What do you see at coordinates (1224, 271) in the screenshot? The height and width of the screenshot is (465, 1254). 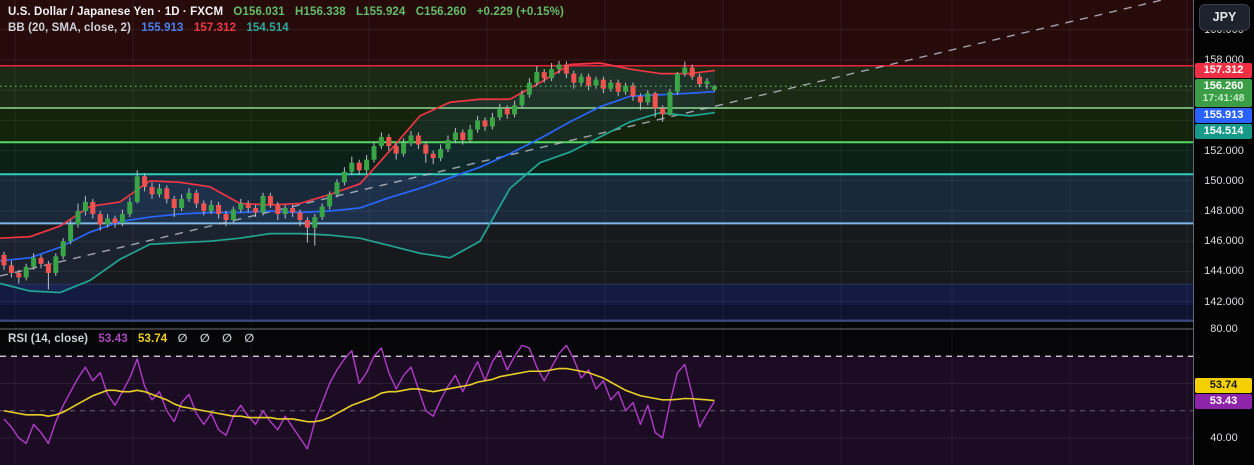 I see `price-axis-label: 144.000` at bounding box center [1224, 271].